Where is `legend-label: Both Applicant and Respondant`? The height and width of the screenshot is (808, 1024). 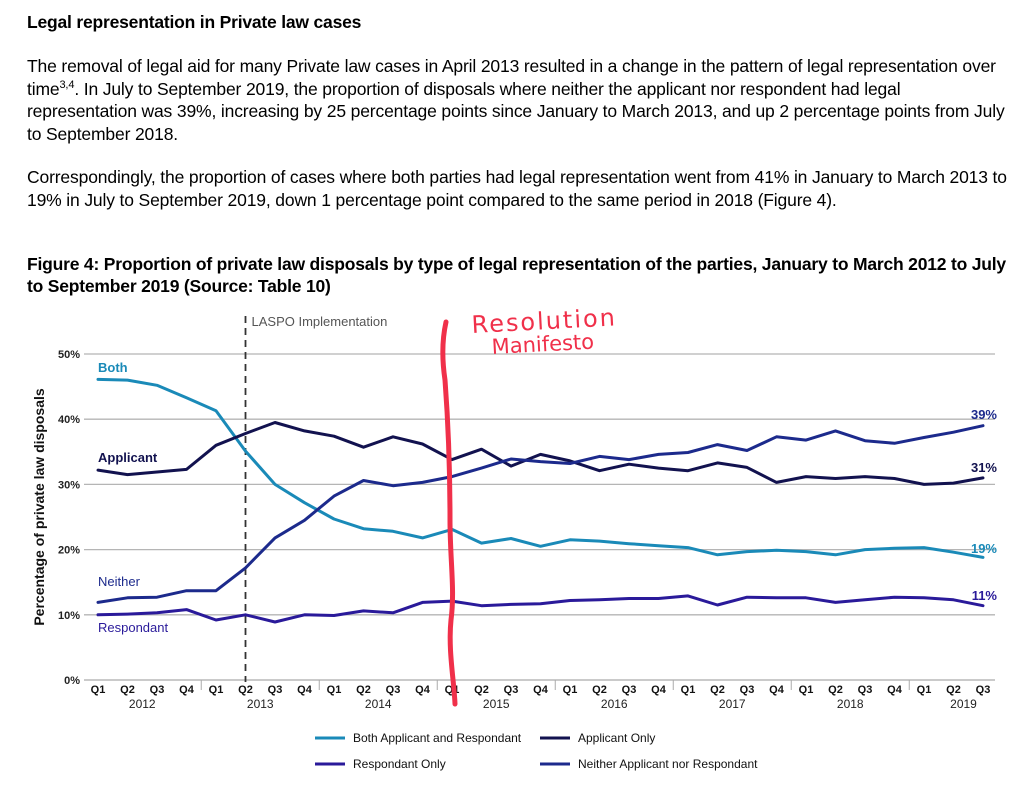 legend-label: Both Applicant and Respondant is located at coordinates (437, 738).